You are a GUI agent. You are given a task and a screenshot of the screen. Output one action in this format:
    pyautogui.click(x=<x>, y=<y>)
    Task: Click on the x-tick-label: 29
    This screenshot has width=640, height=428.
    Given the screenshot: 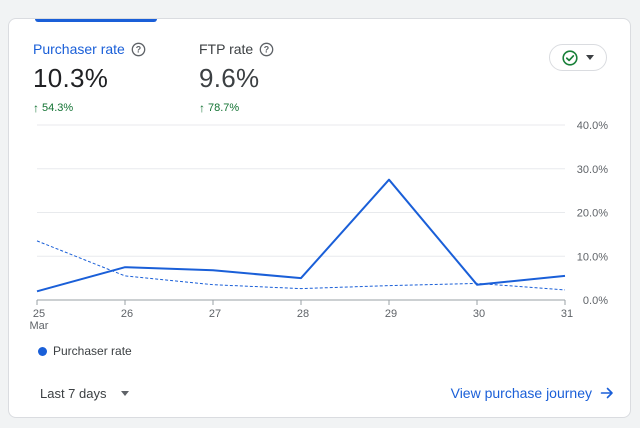 What is the action you would take?
    pyautogui.click(x=391, y=314)
    